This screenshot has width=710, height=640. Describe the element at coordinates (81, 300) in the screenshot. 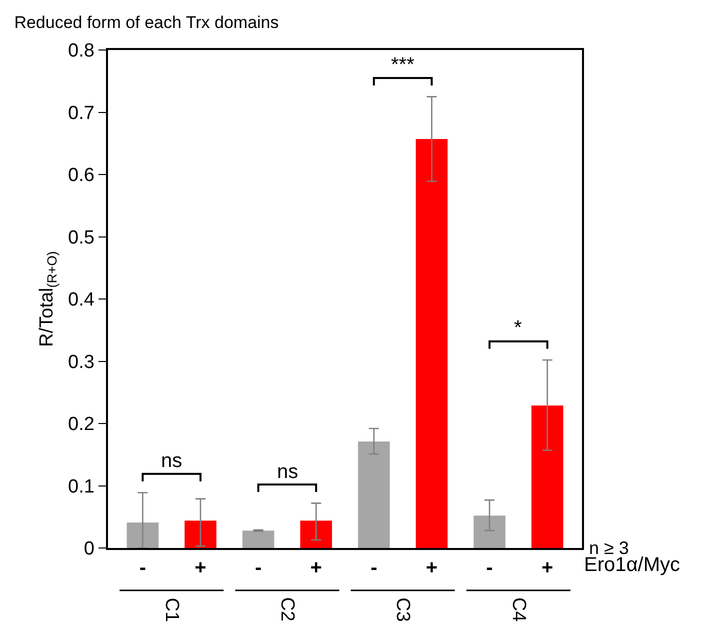

I see `y-tick-label: 0.4` at that location.